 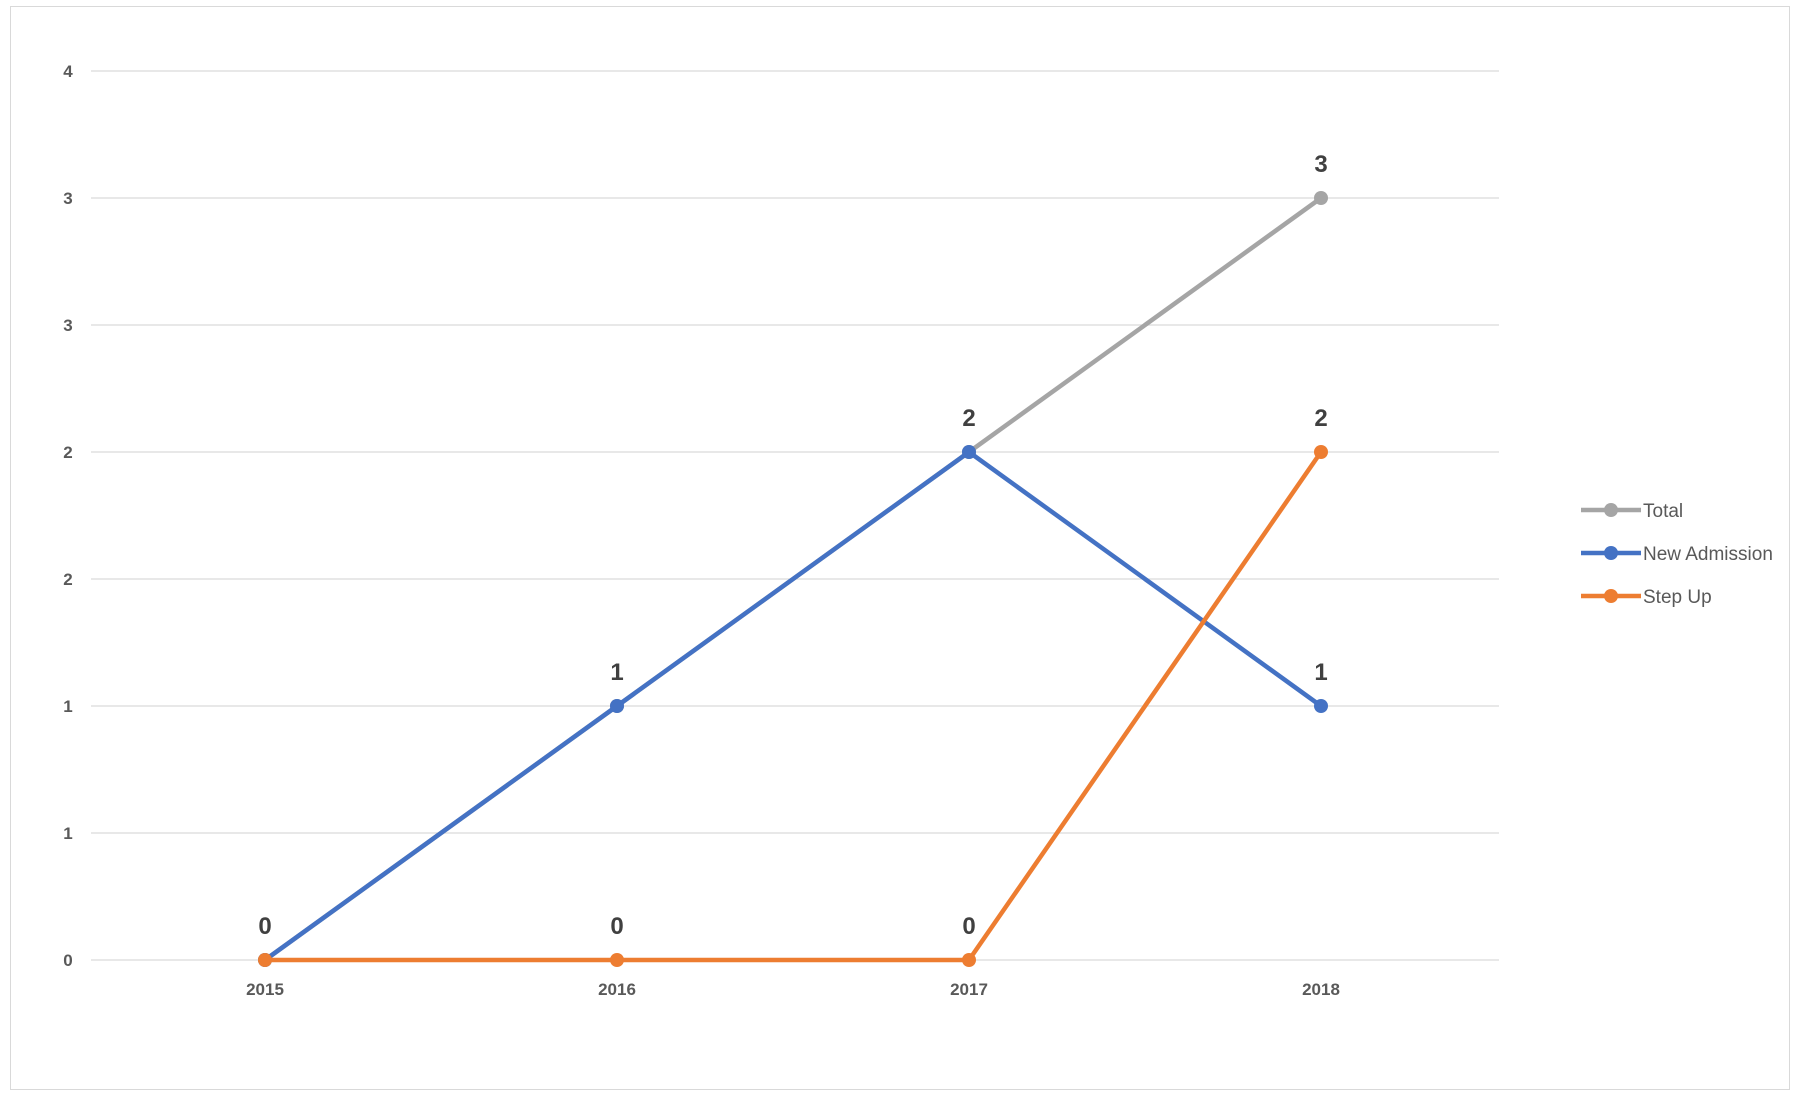 I want to click on legend-label: Total, so click(x=1663, y=511).